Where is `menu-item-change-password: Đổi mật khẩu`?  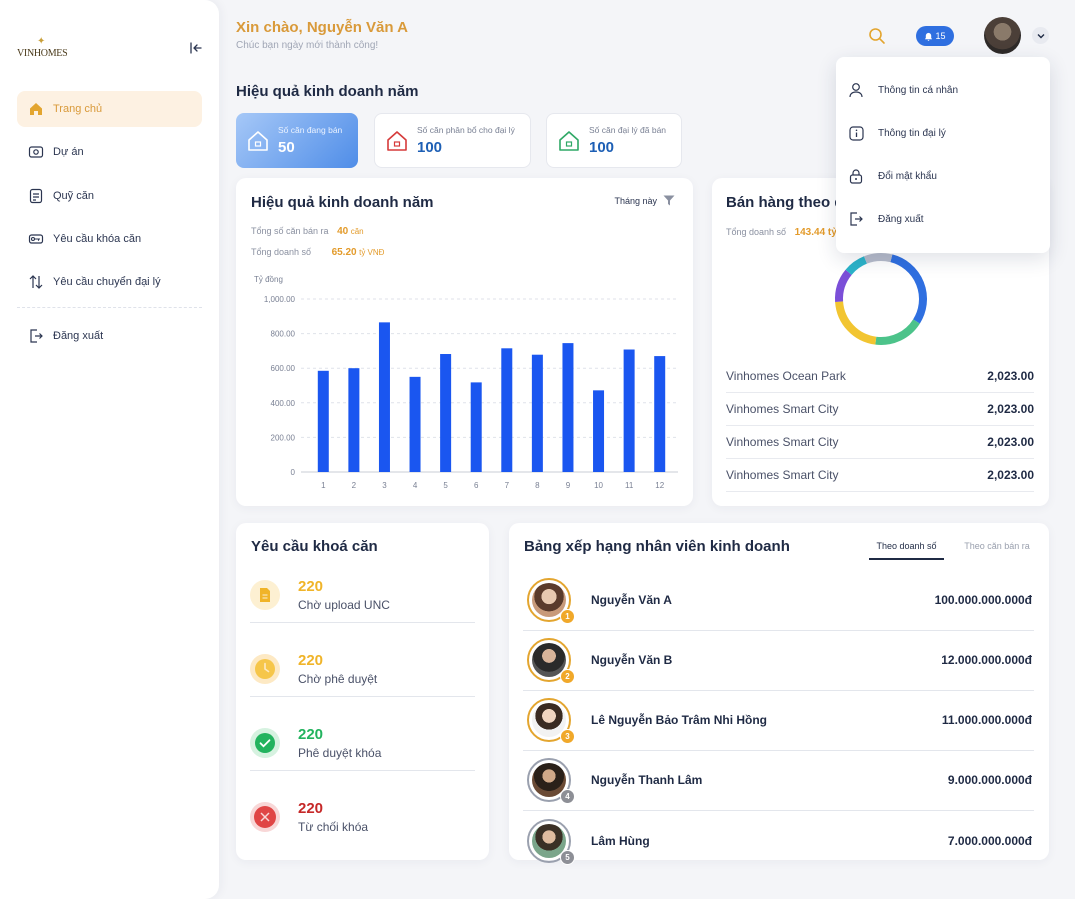
menu-item-change-password: Đổi mật khẩu is located at coordinates (943, 176).